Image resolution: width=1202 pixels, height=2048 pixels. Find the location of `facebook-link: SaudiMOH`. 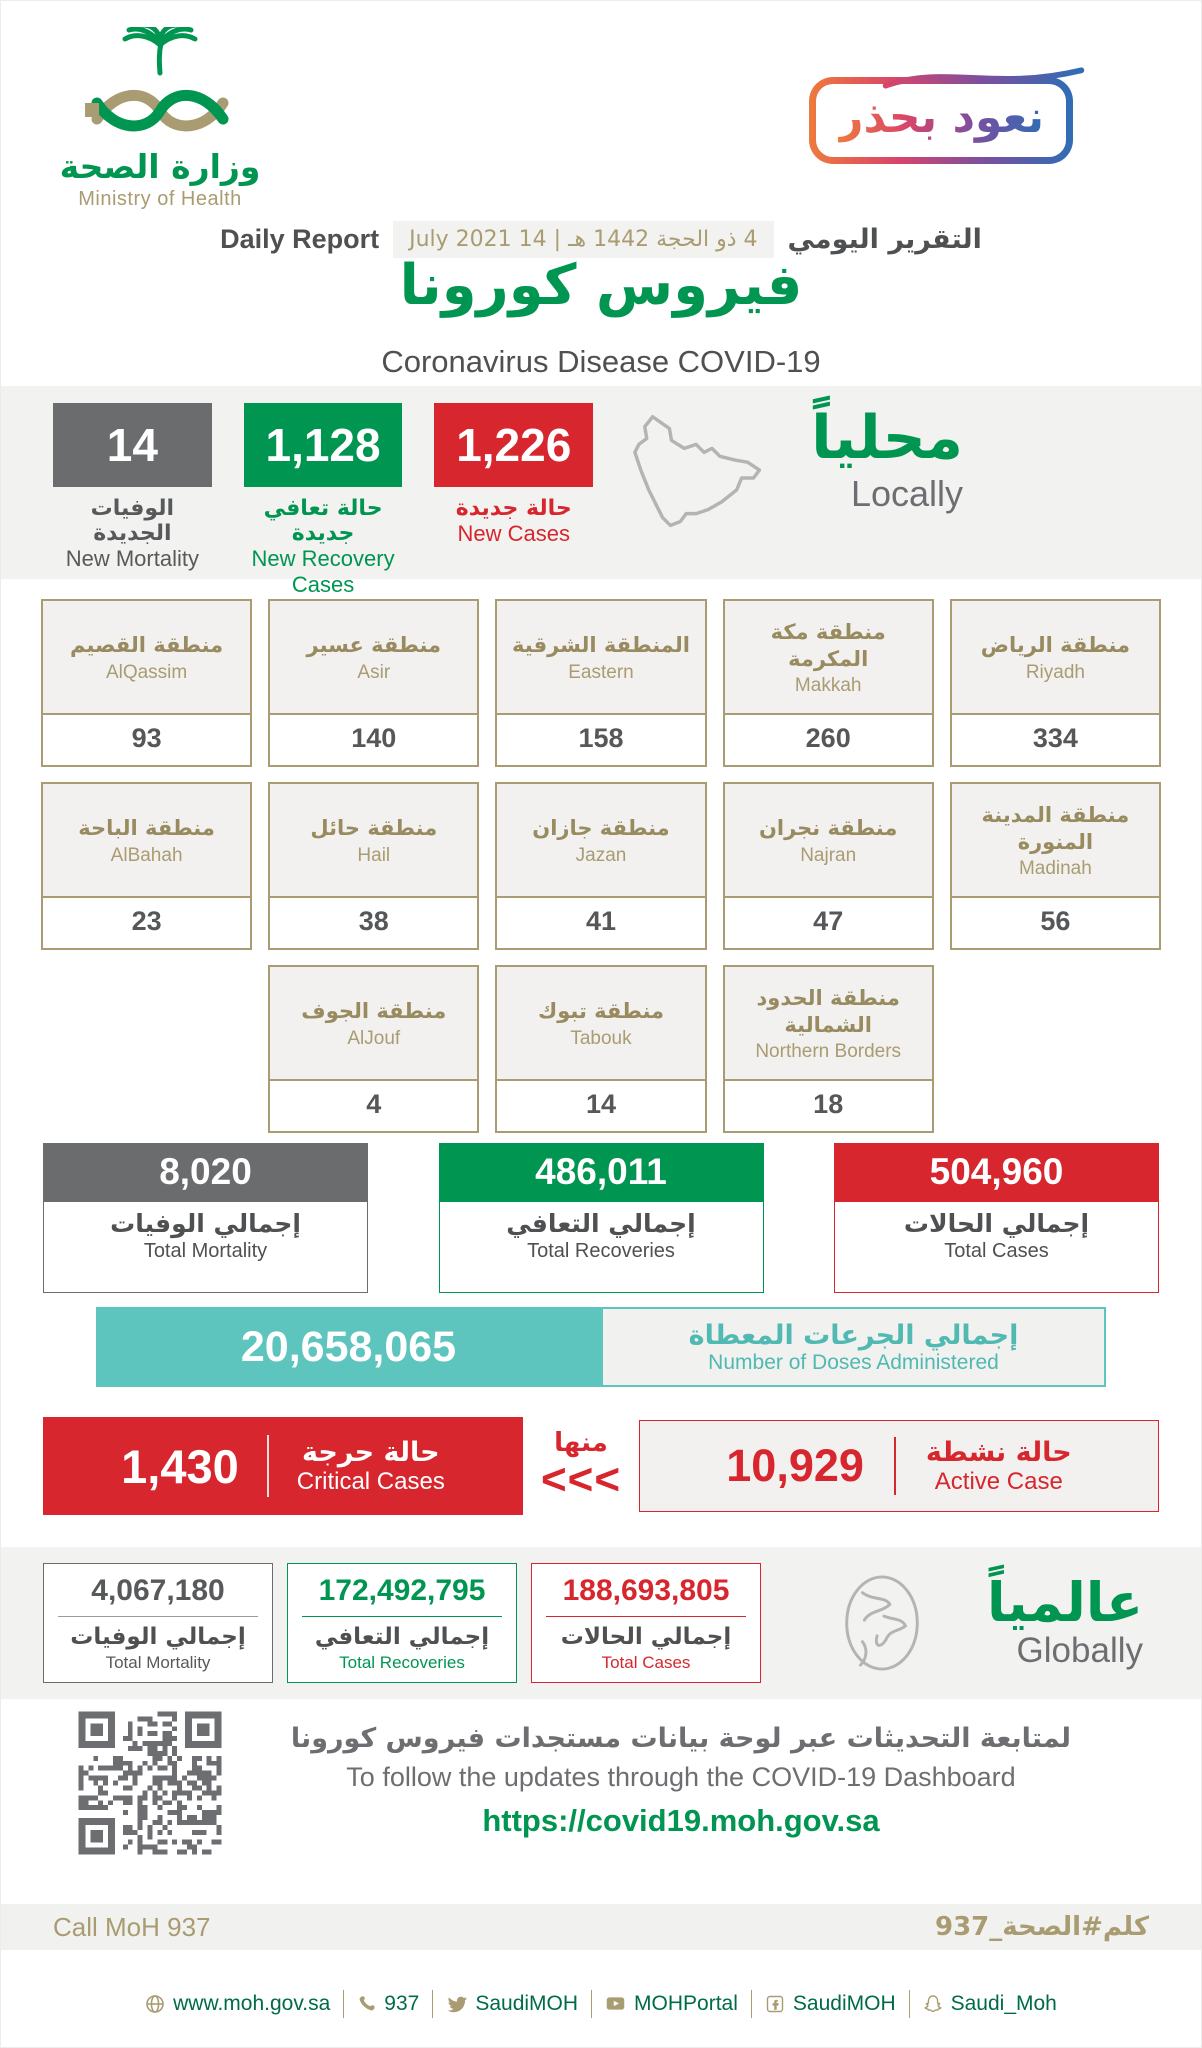

facebook-link: SaudiMOH is located at coordinates (830, 2004).